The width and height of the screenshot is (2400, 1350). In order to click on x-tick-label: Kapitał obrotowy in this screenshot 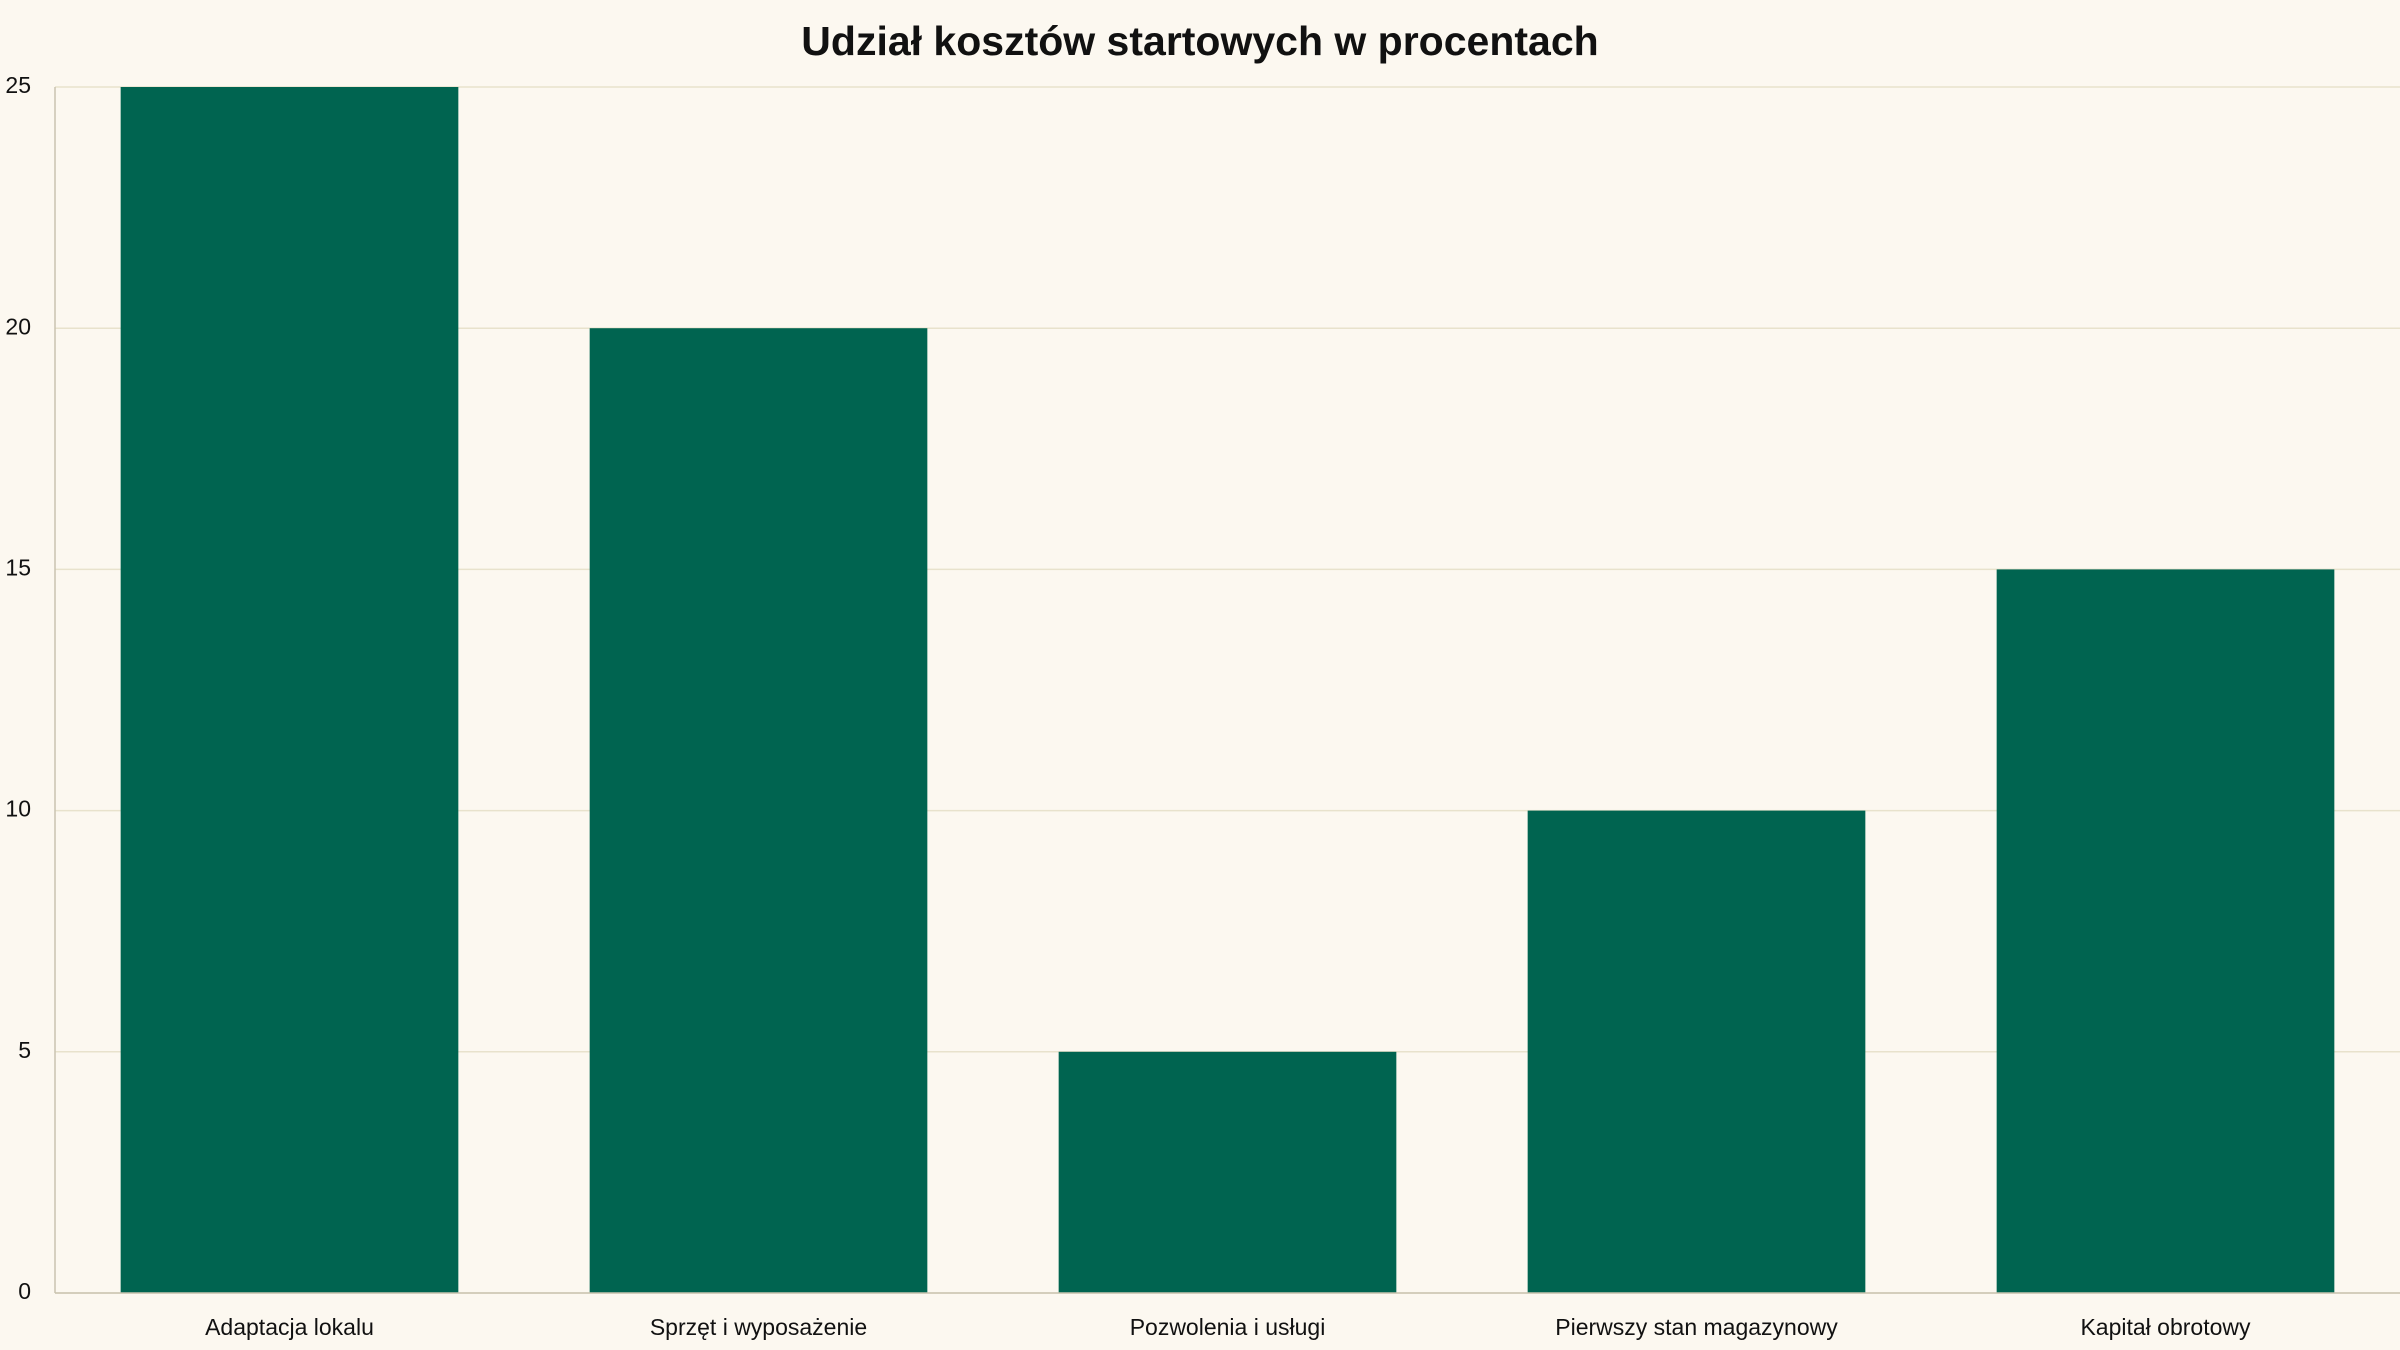, I will do `click(2165, 1327)`.